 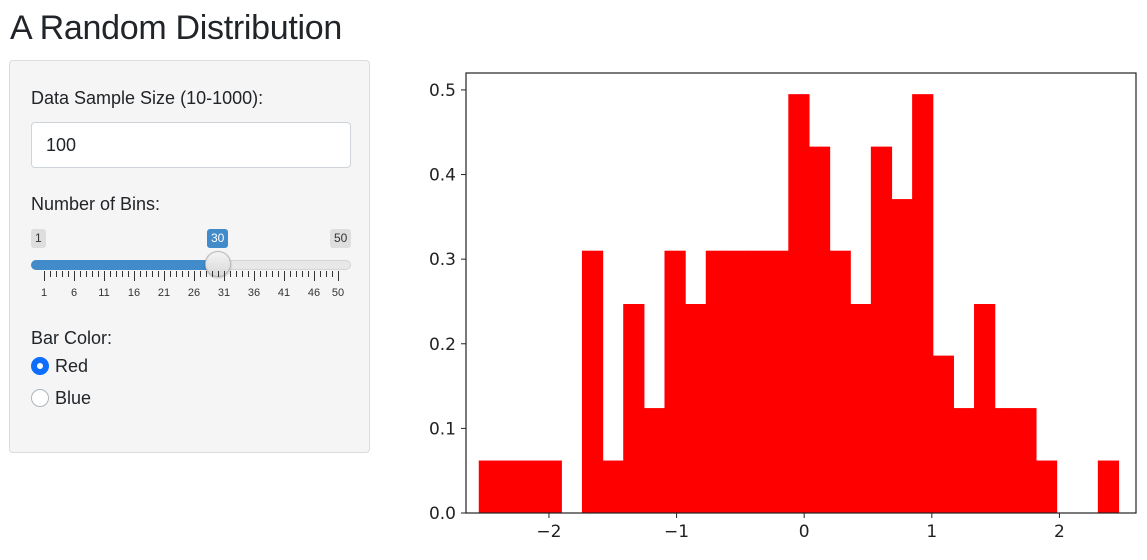 What do you see at coordinates (442, 514) in the screenshot?
I see `y-tick-label: 0.0` at bounding box center [442, 514].